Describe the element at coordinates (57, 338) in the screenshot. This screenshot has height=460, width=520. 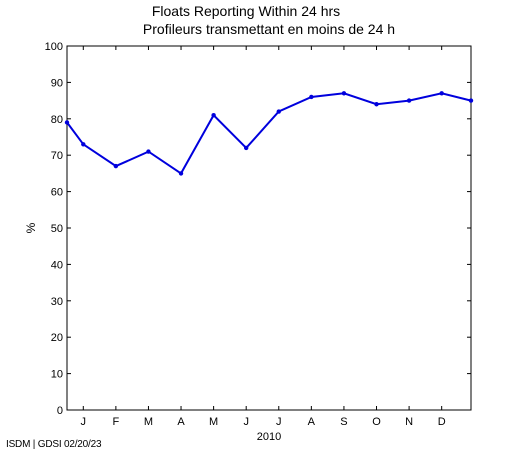
I see `y-tick-label: 20` at that location.